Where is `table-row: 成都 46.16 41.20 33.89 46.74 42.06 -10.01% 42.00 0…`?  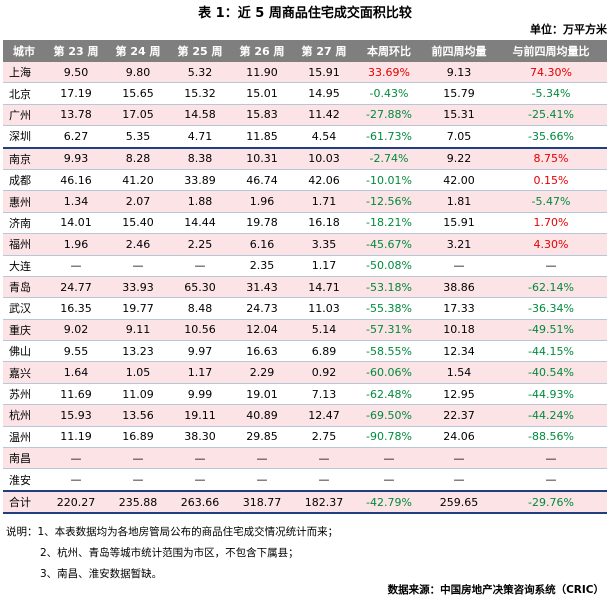 table-row: 成都 46.16 41.20 33.89 46.74 42.06 -10.01% 42.00 0… is located at coordinates (305, 180).